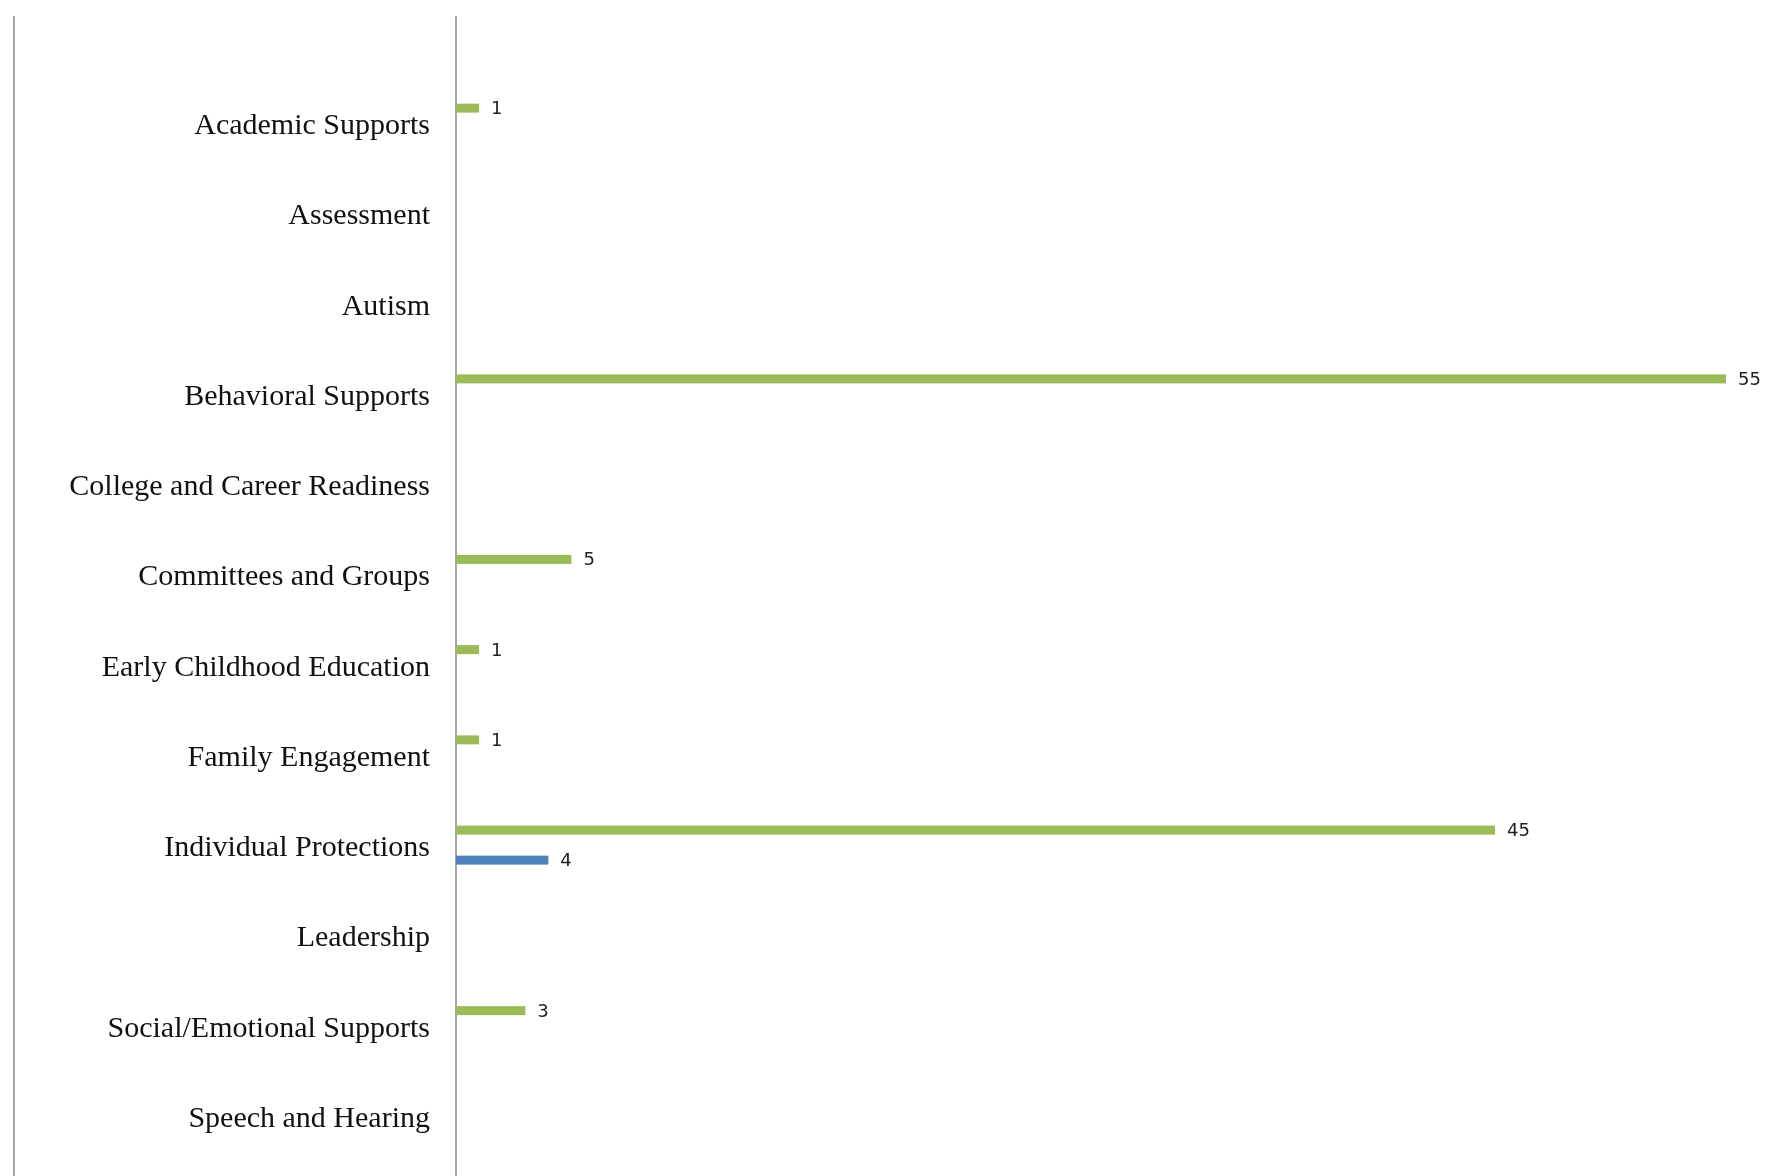 The image size is (1775, 1176). I want to click on y-tick-label: Academic Supports, so click(312, 124).